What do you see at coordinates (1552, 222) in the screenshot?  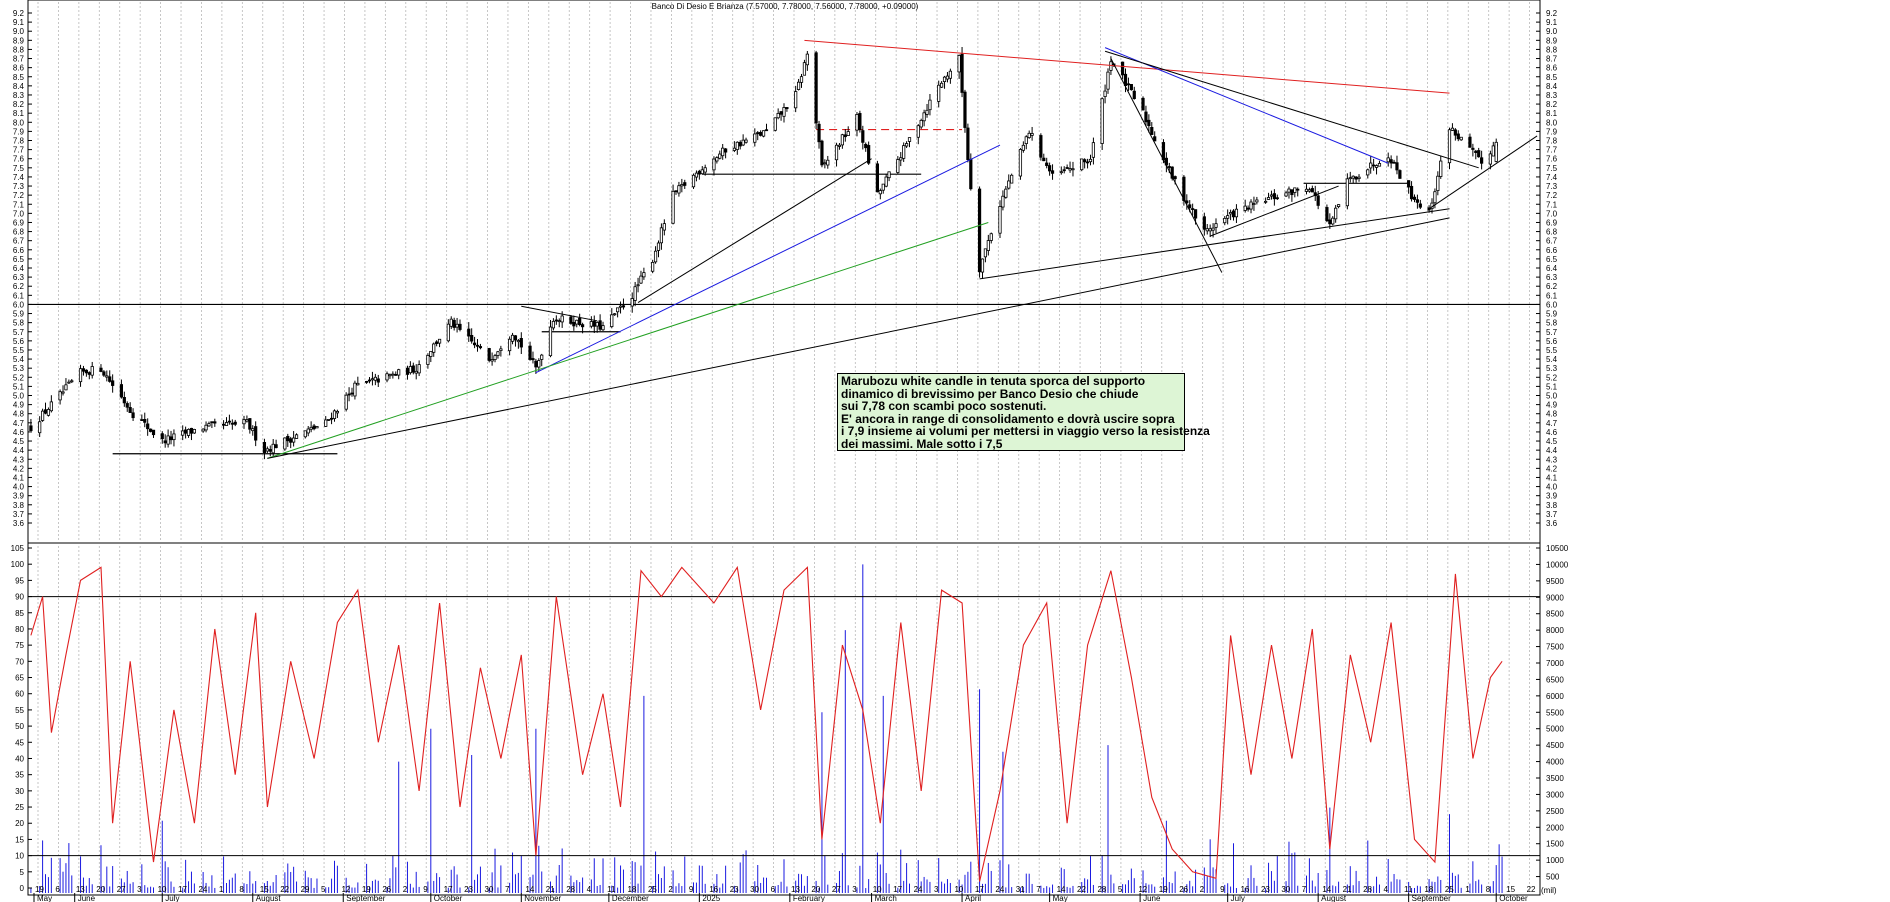 I see `price-tick-label-right: 6.9` at bounding box center [1552, 222].